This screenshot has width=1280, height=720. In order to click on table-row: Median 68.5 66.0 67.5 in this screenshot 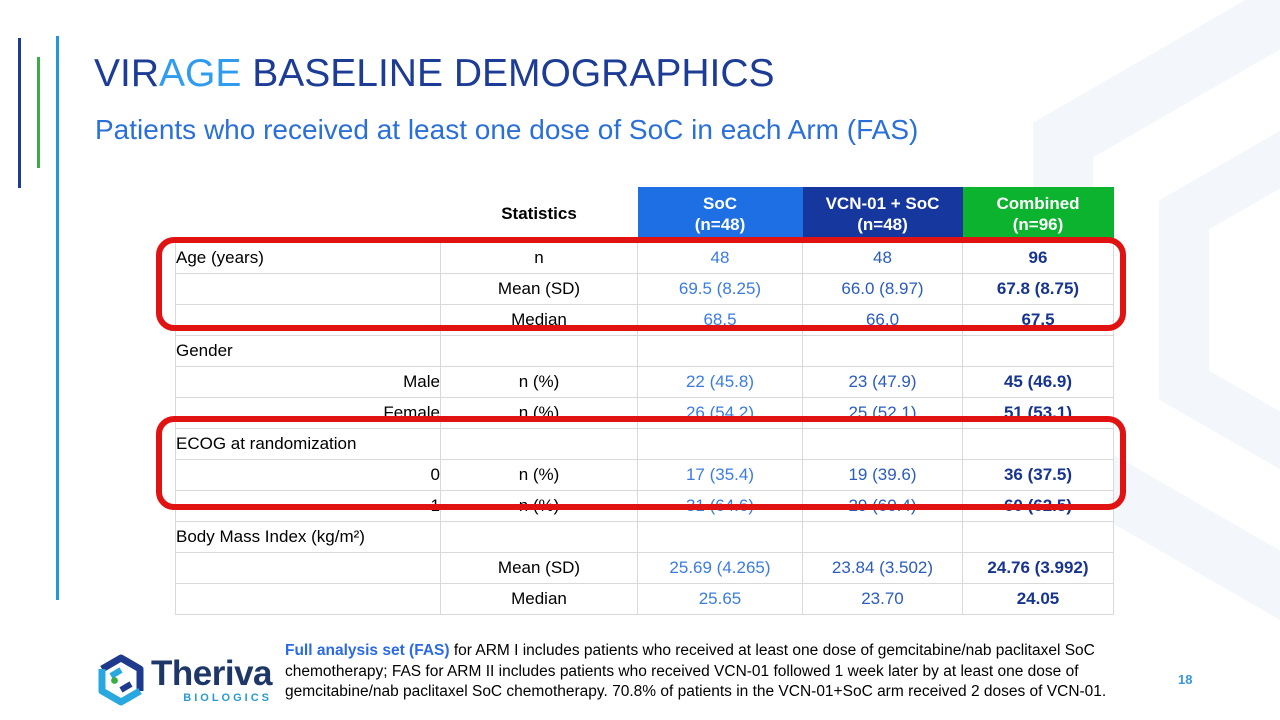, I will do `click(644, 320)`.